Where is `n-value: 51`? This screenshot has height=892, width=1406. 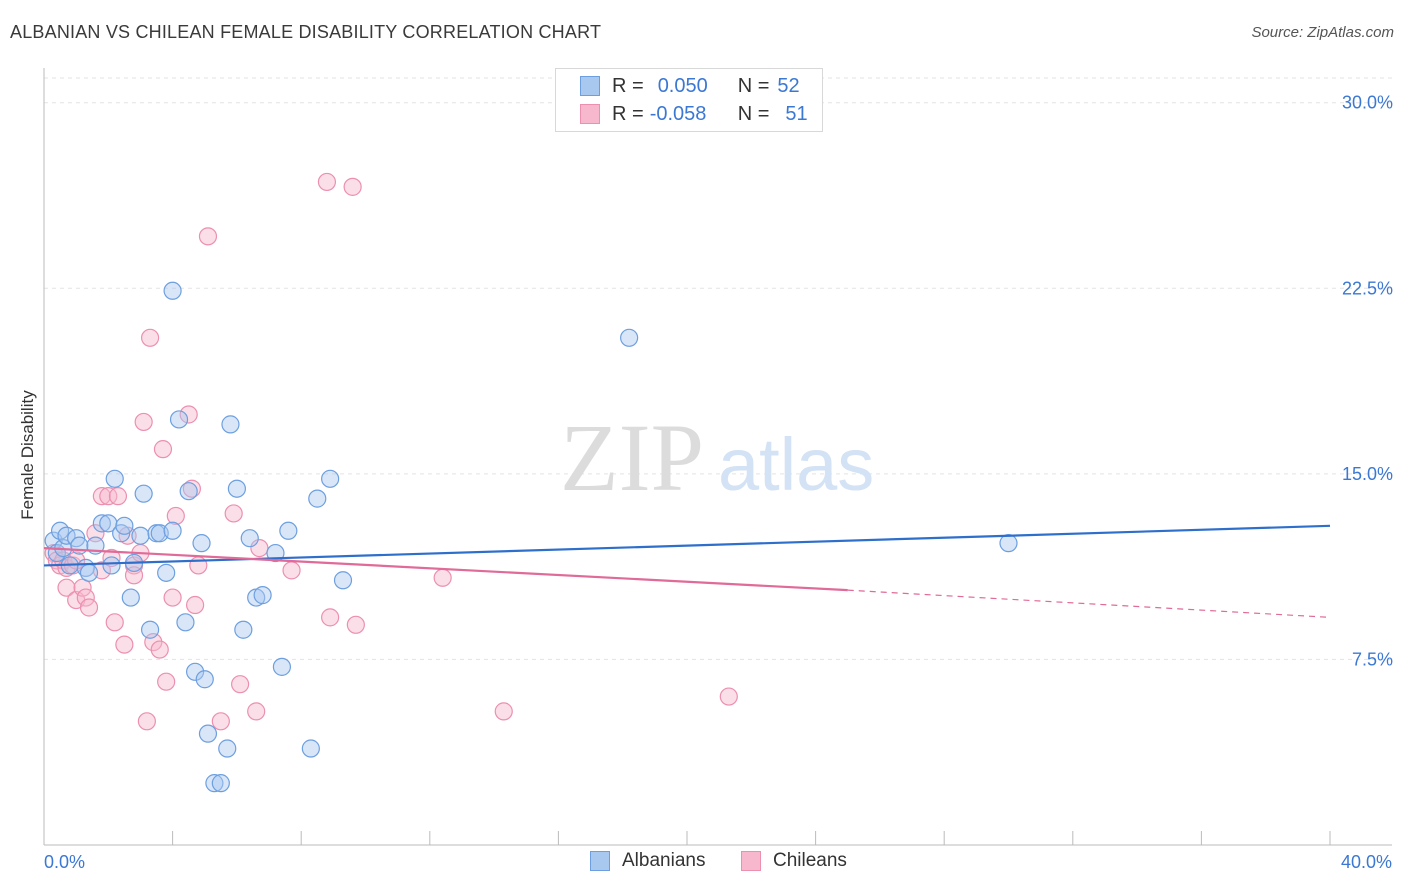 n-value: 51 is located at coordinates (796, 113).